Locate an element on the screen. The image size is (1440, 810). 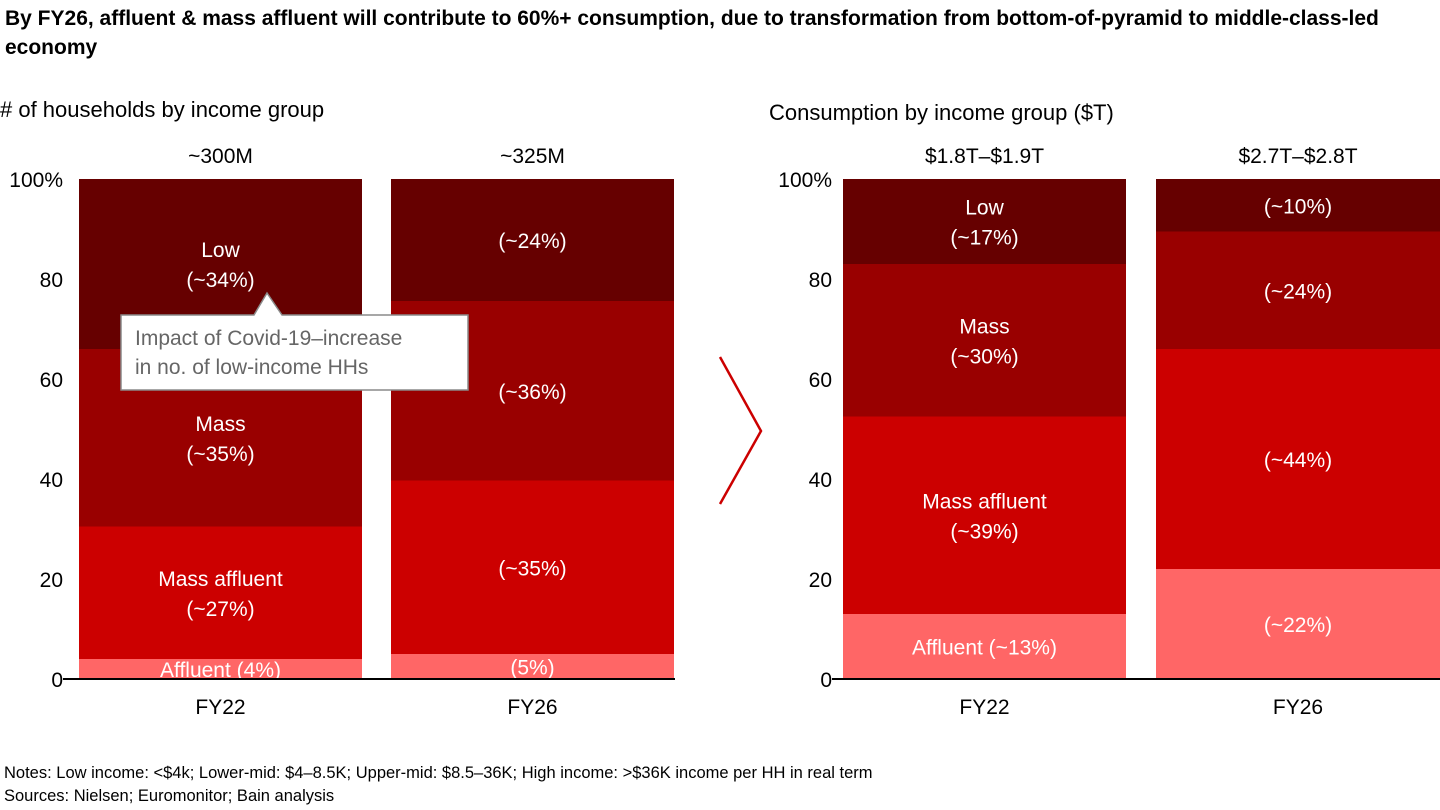
data-label: (~34%) is located at coordinates (220, 280).